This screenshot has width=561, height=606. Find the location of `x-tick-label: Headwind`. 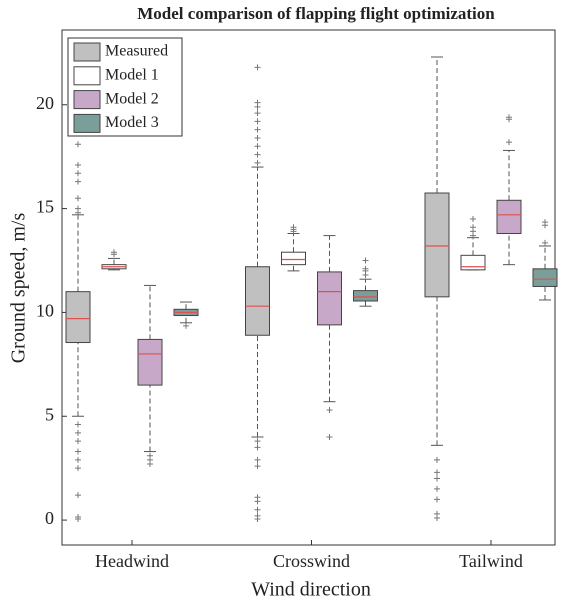

x-tick-label: Headwind is located at coordinates (132, 561).